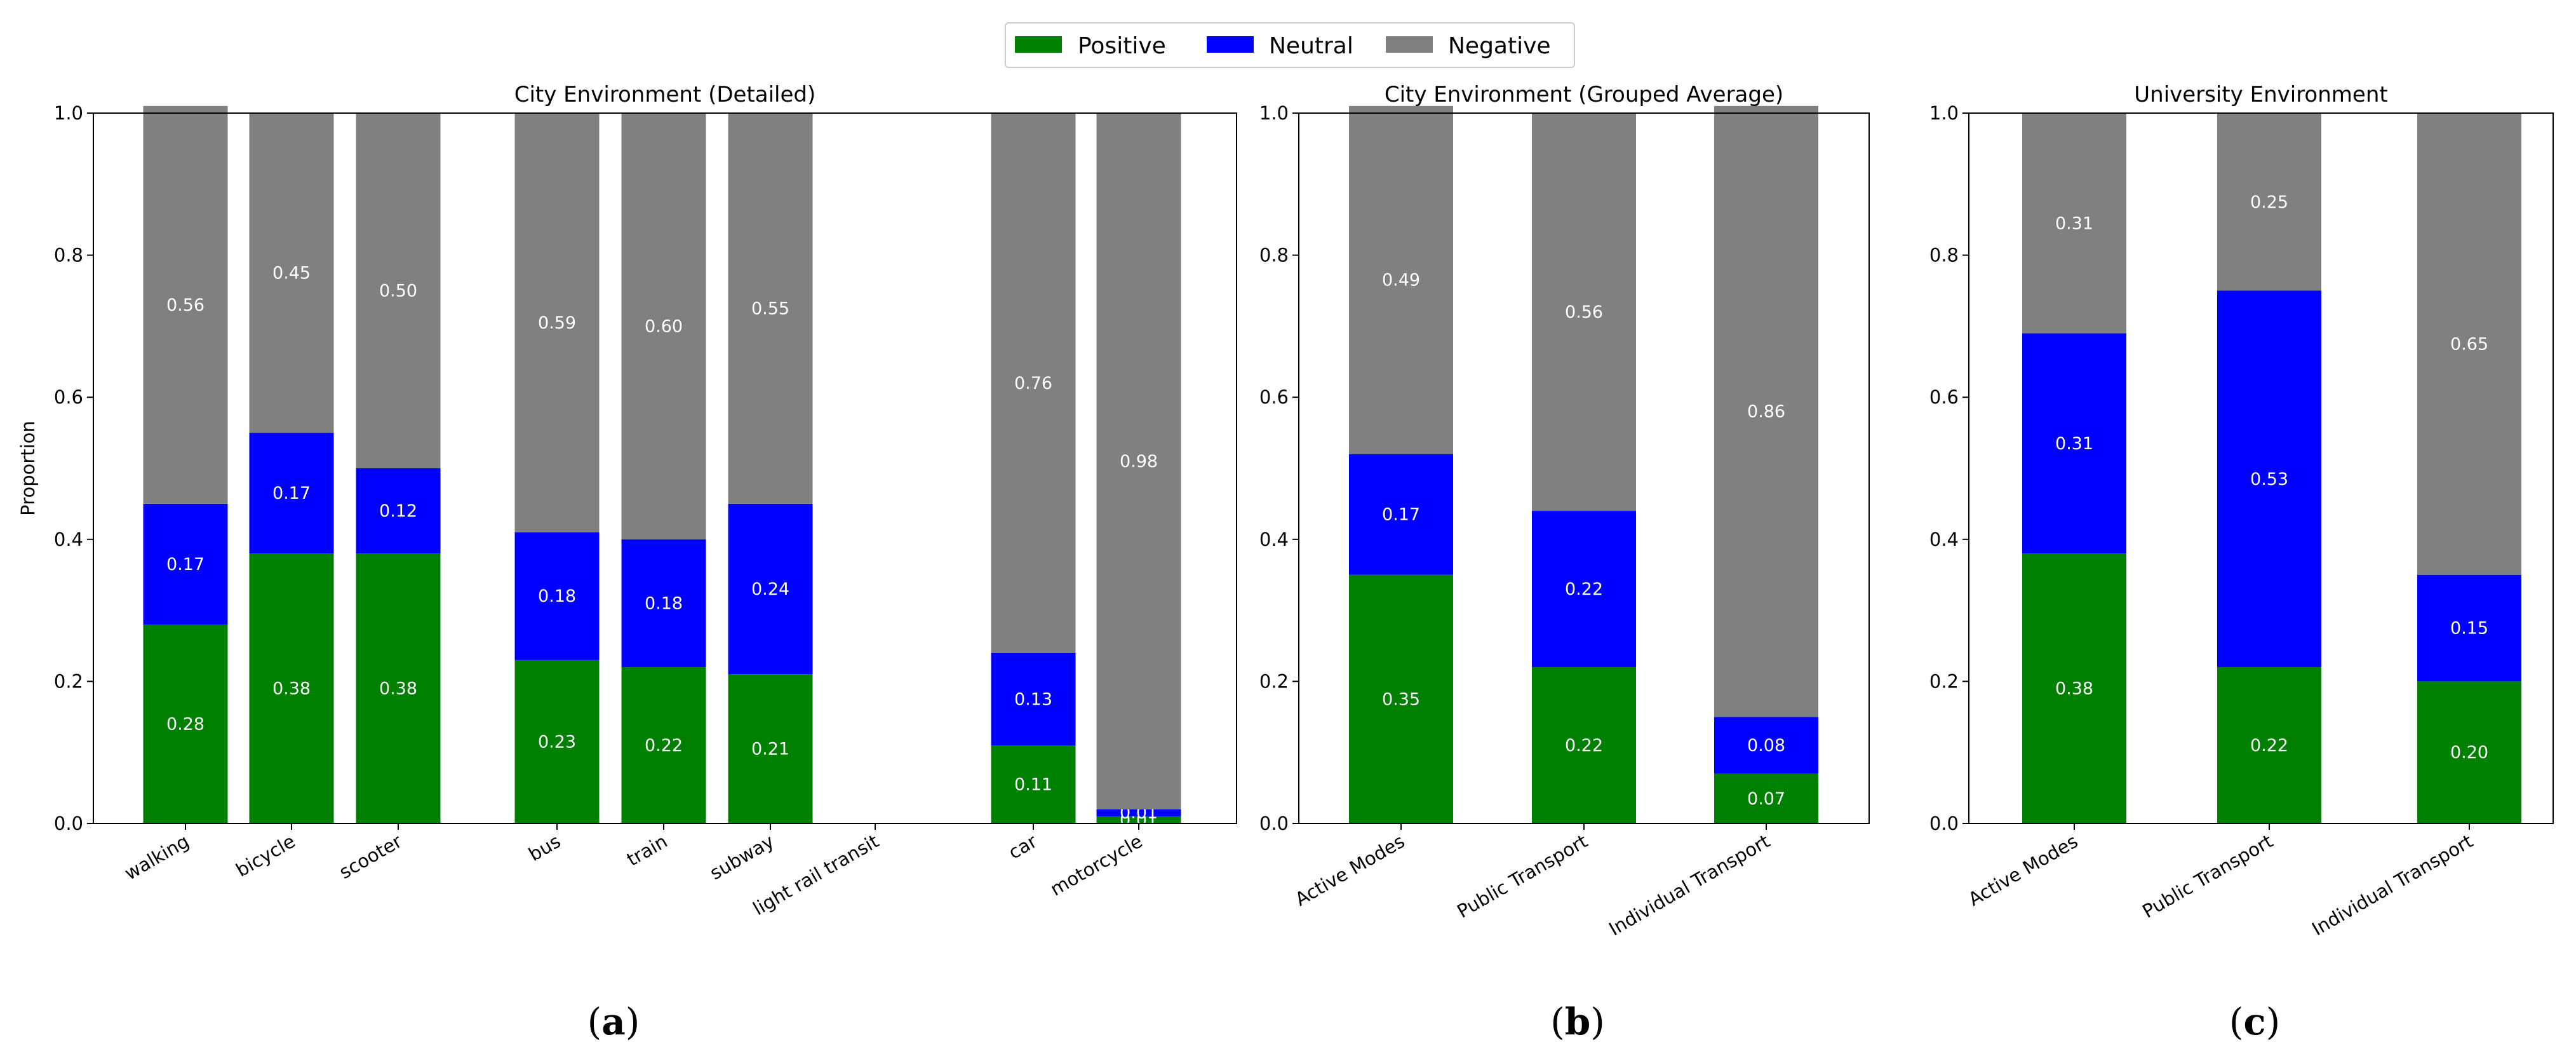 Image resolution: width=2576 pixels, height=1063 pixels. Describe the element at coordinates (1577, 1021) in the screenshot. I see `caption-b: (b)` at that location.